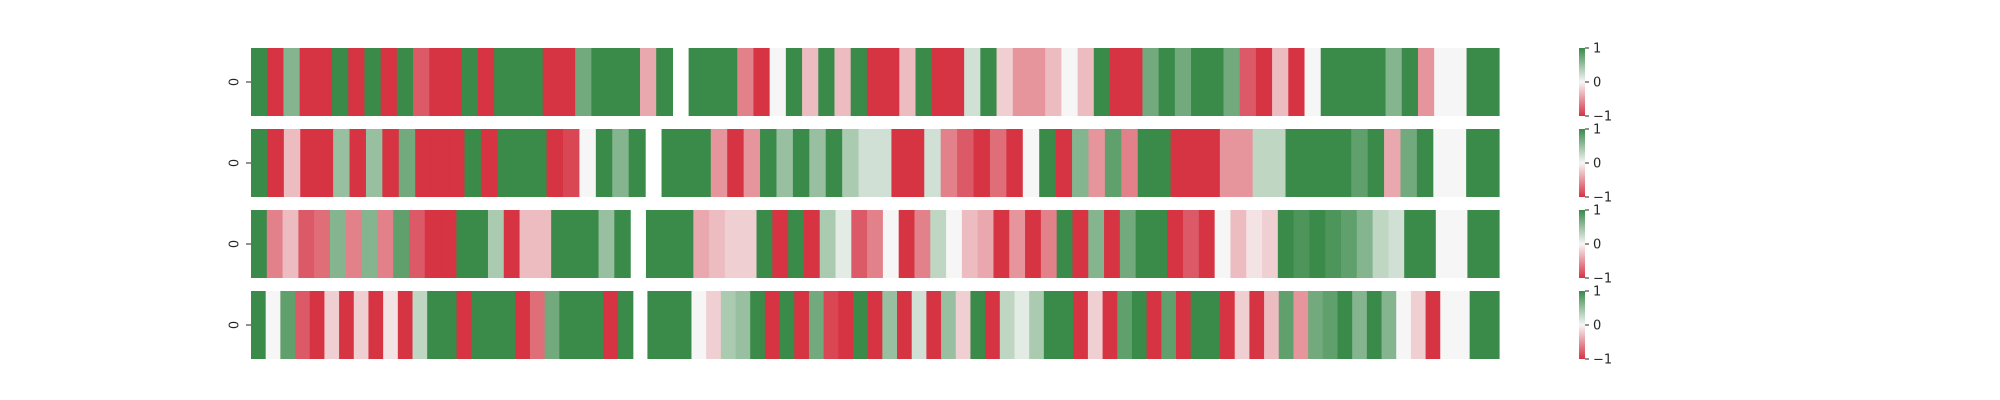  Describe the element at coordinates (1595, 164) in the screenshot. I see `colorbar-2: 1 0 −1` at that location.